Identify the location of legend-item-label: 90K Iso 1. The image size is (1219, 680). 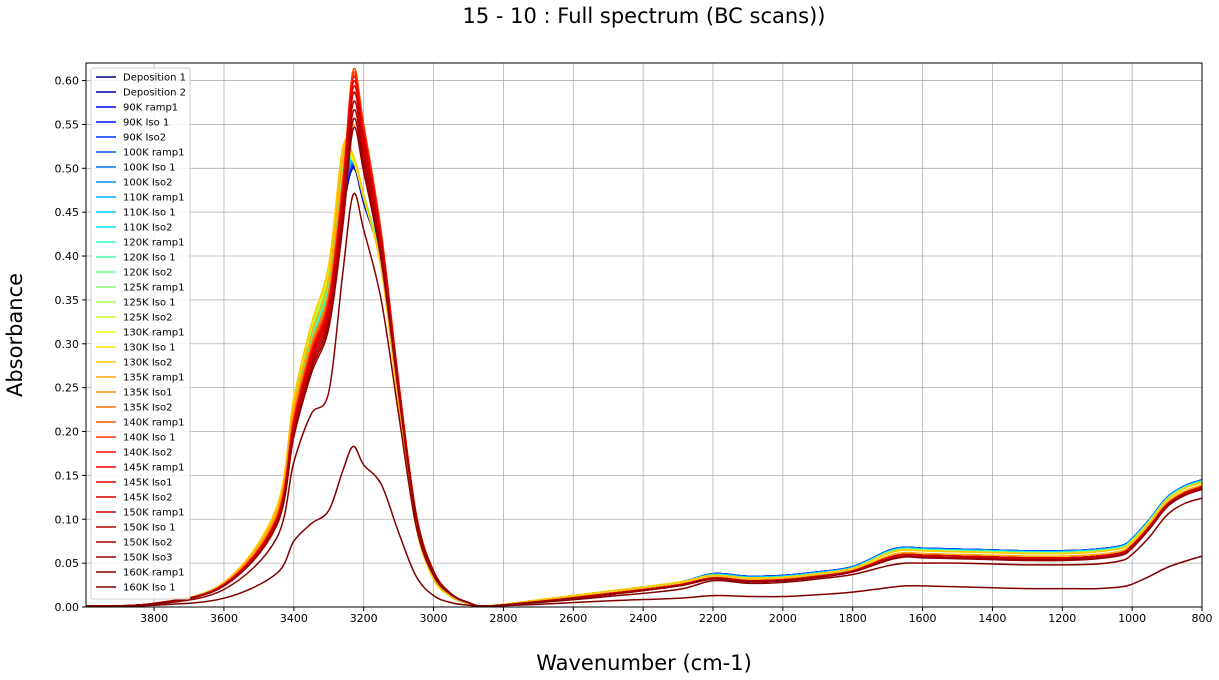
(146, 123).